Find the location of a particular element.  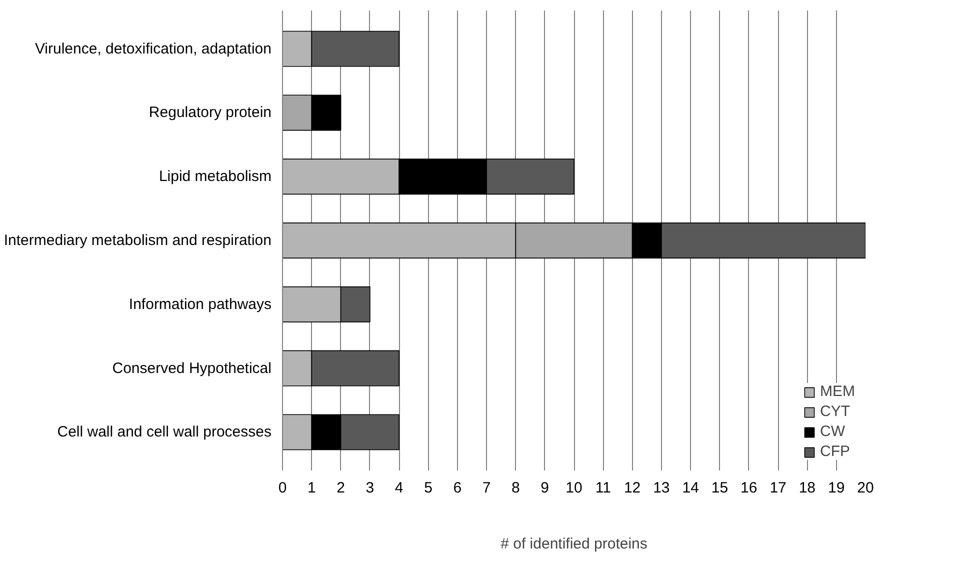

legend-label: CW is located at coordinates (832, 431).